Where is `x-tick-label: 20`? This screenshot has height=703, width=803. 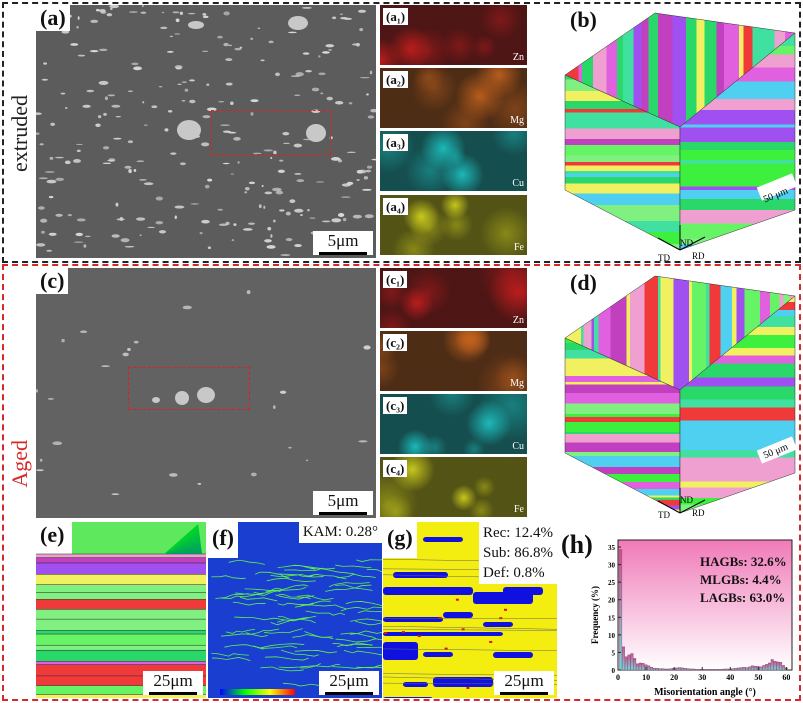 x-tick-label: 20 is located at coordinates (674, 677).